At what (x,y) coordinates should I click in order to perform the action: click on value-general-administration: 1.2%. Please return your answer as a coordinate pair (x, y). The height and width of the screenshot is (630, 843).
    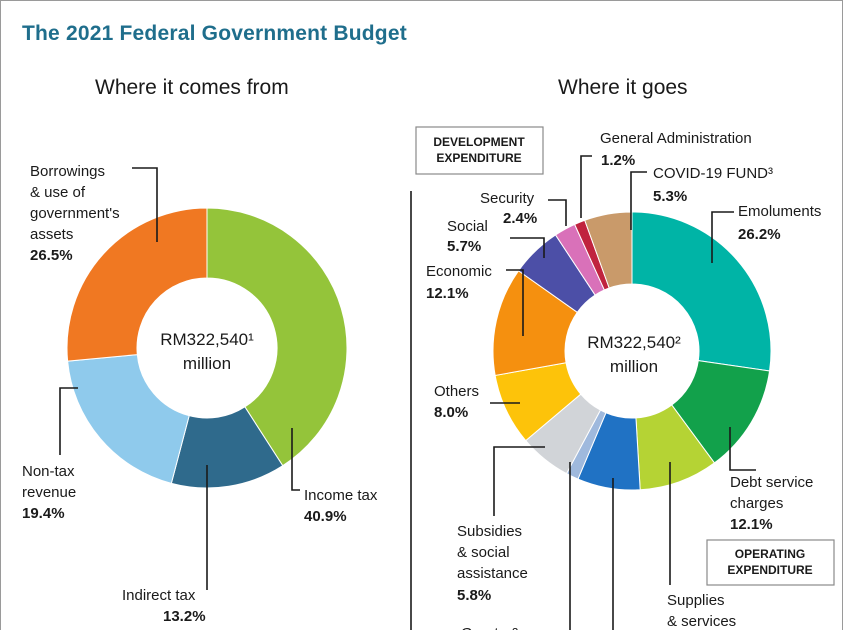
    Looking at the image, I should click on (618, 160).